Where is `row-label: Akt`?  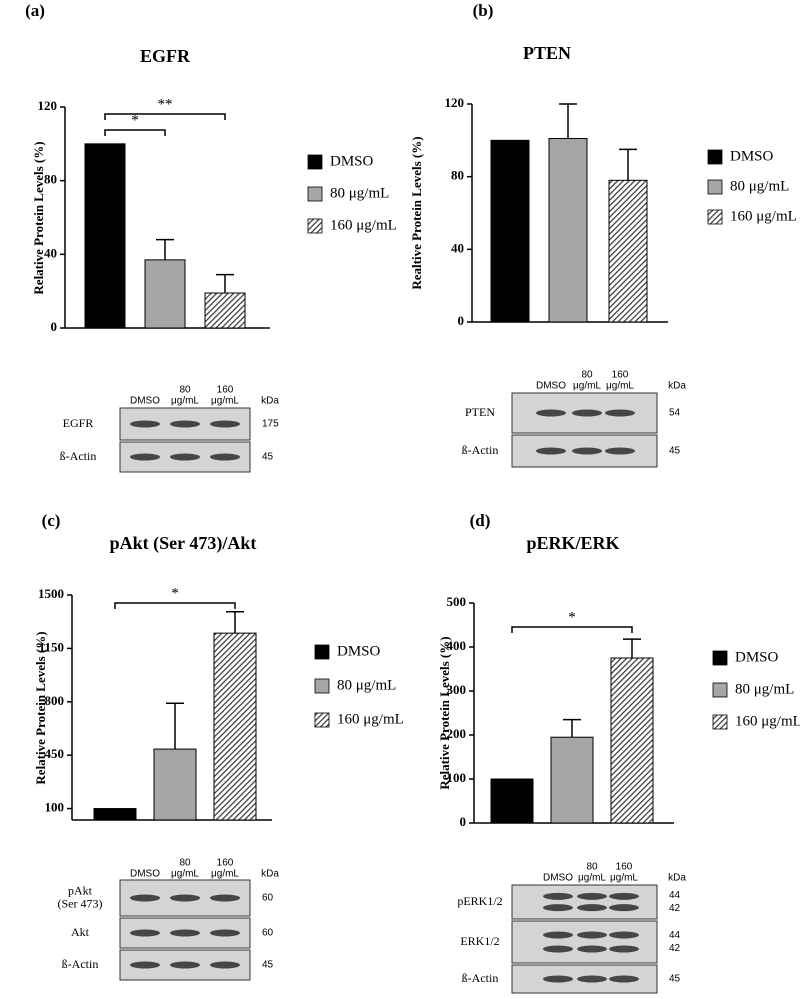 row-label: Akt is located at coordinates (80, 932).